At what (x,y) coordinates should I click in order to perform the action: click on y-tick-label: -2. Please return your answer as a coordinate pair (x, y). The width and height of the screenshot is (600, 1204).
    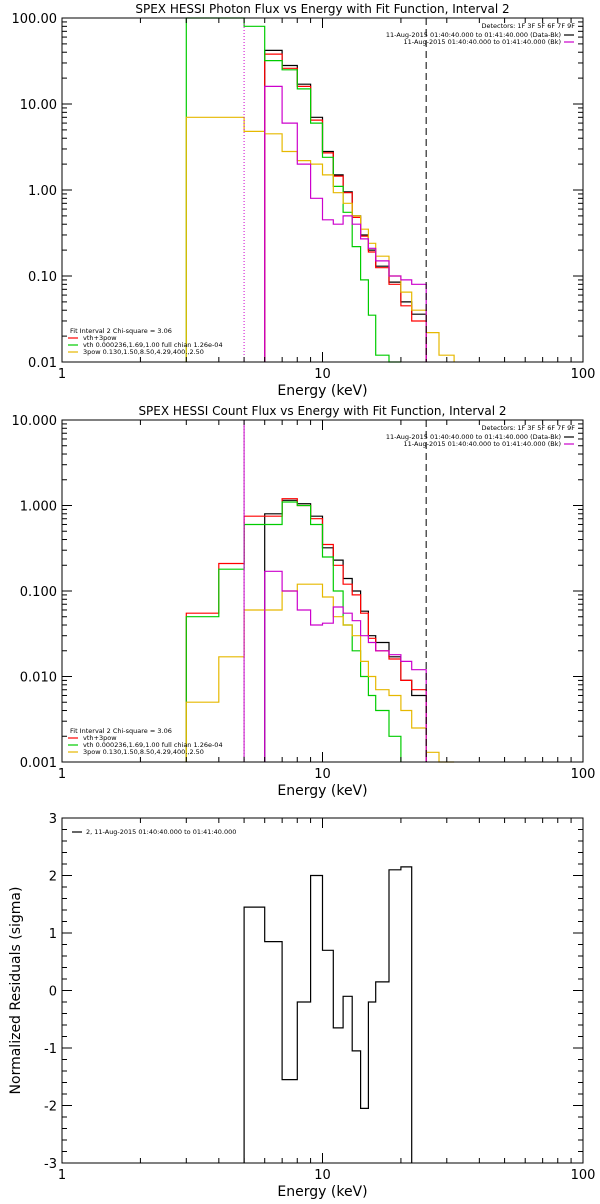
    Looking at the image, I should click on (50, 1107).